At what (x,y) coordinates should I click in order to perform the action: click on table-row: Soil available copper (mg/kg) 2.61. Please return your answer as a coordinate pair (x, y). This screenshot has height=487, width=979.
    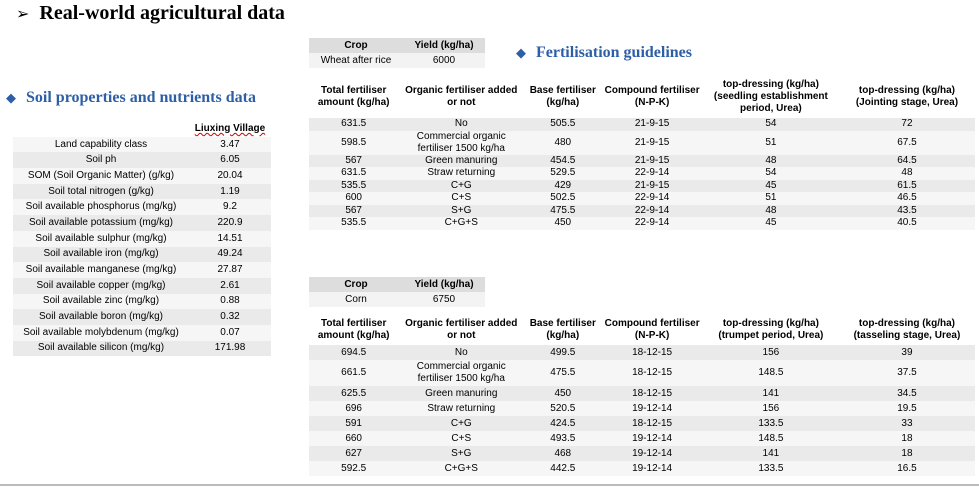
    Looking at the image, I should click on (142, 285).